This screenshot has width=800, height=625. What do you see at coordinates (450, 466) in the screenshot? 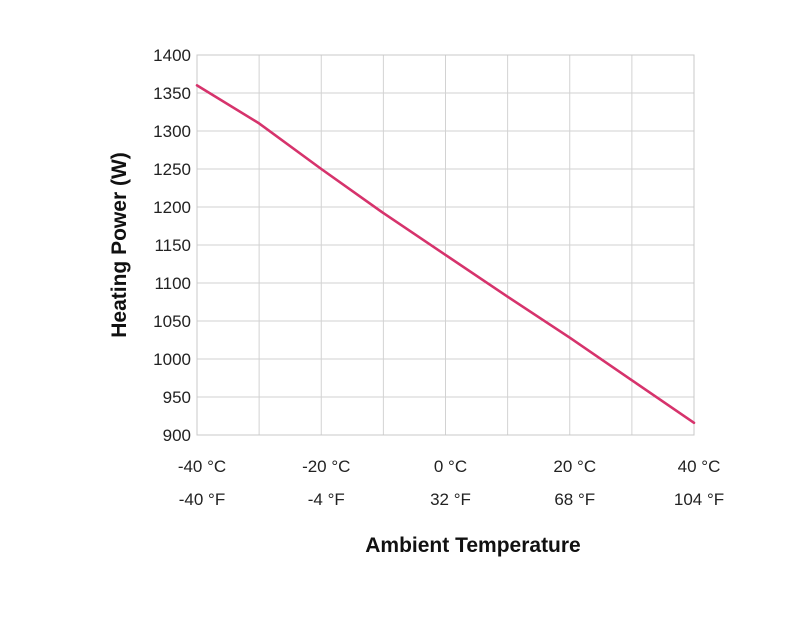
I see `x-tick-label-celsius: 0 °C` at bounding box center [450, 466].